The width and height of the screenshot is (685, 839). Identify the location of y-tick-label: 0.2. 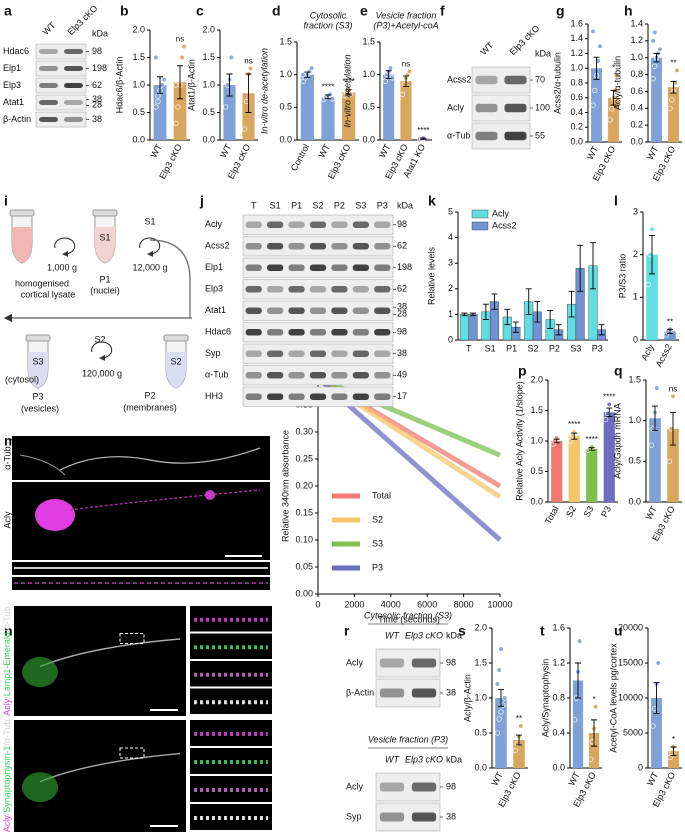
(576, 127).